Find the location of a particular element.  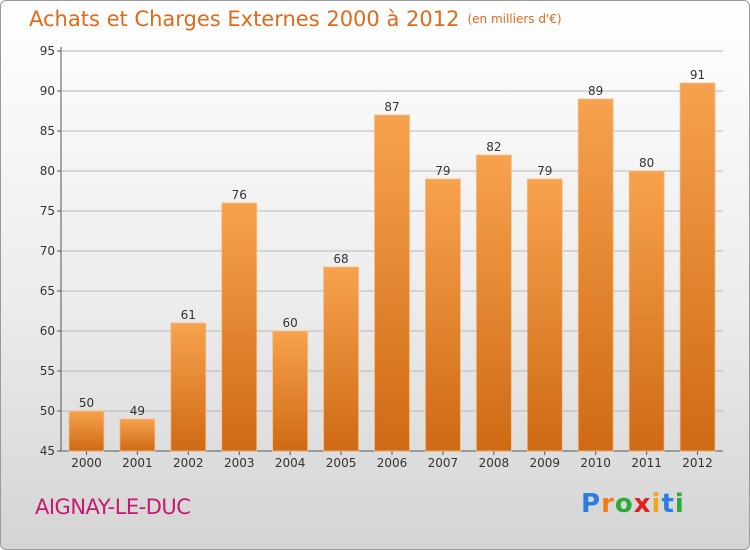

x-tick-label: 2012 is located at coordinates (697, 463).